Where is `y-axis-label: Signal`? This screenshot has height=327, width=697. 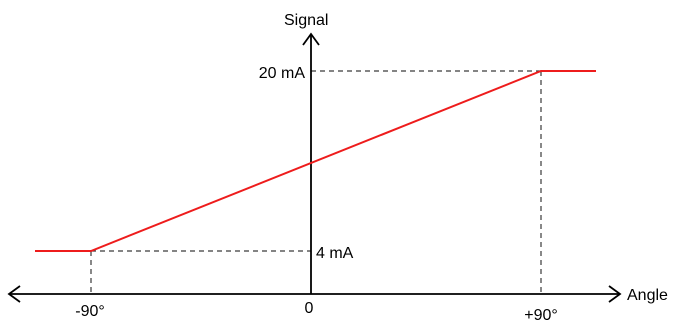 y-axis-label: Signal is located at coordinates (306, 20).